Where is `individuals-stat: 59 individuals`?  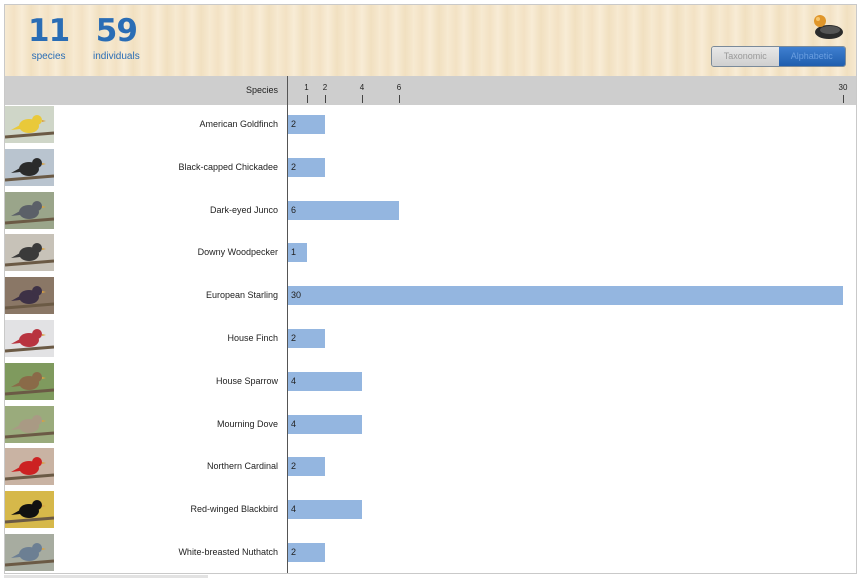 individuals-stat: 59 individuals is located at coordinates (116, 37).